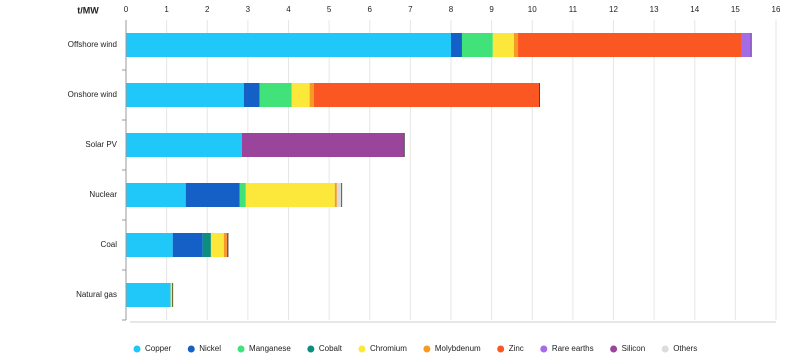  I want to click on legend-label: Rare earths, so click(573, 348).